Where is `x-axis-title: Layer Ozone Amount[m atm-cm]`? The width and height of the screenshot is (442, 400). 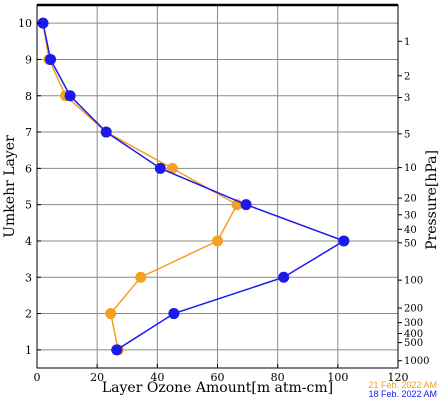 x-axis-title: Layer Ozone Amount[m atm-cm] is located at coordinates (217, 388).